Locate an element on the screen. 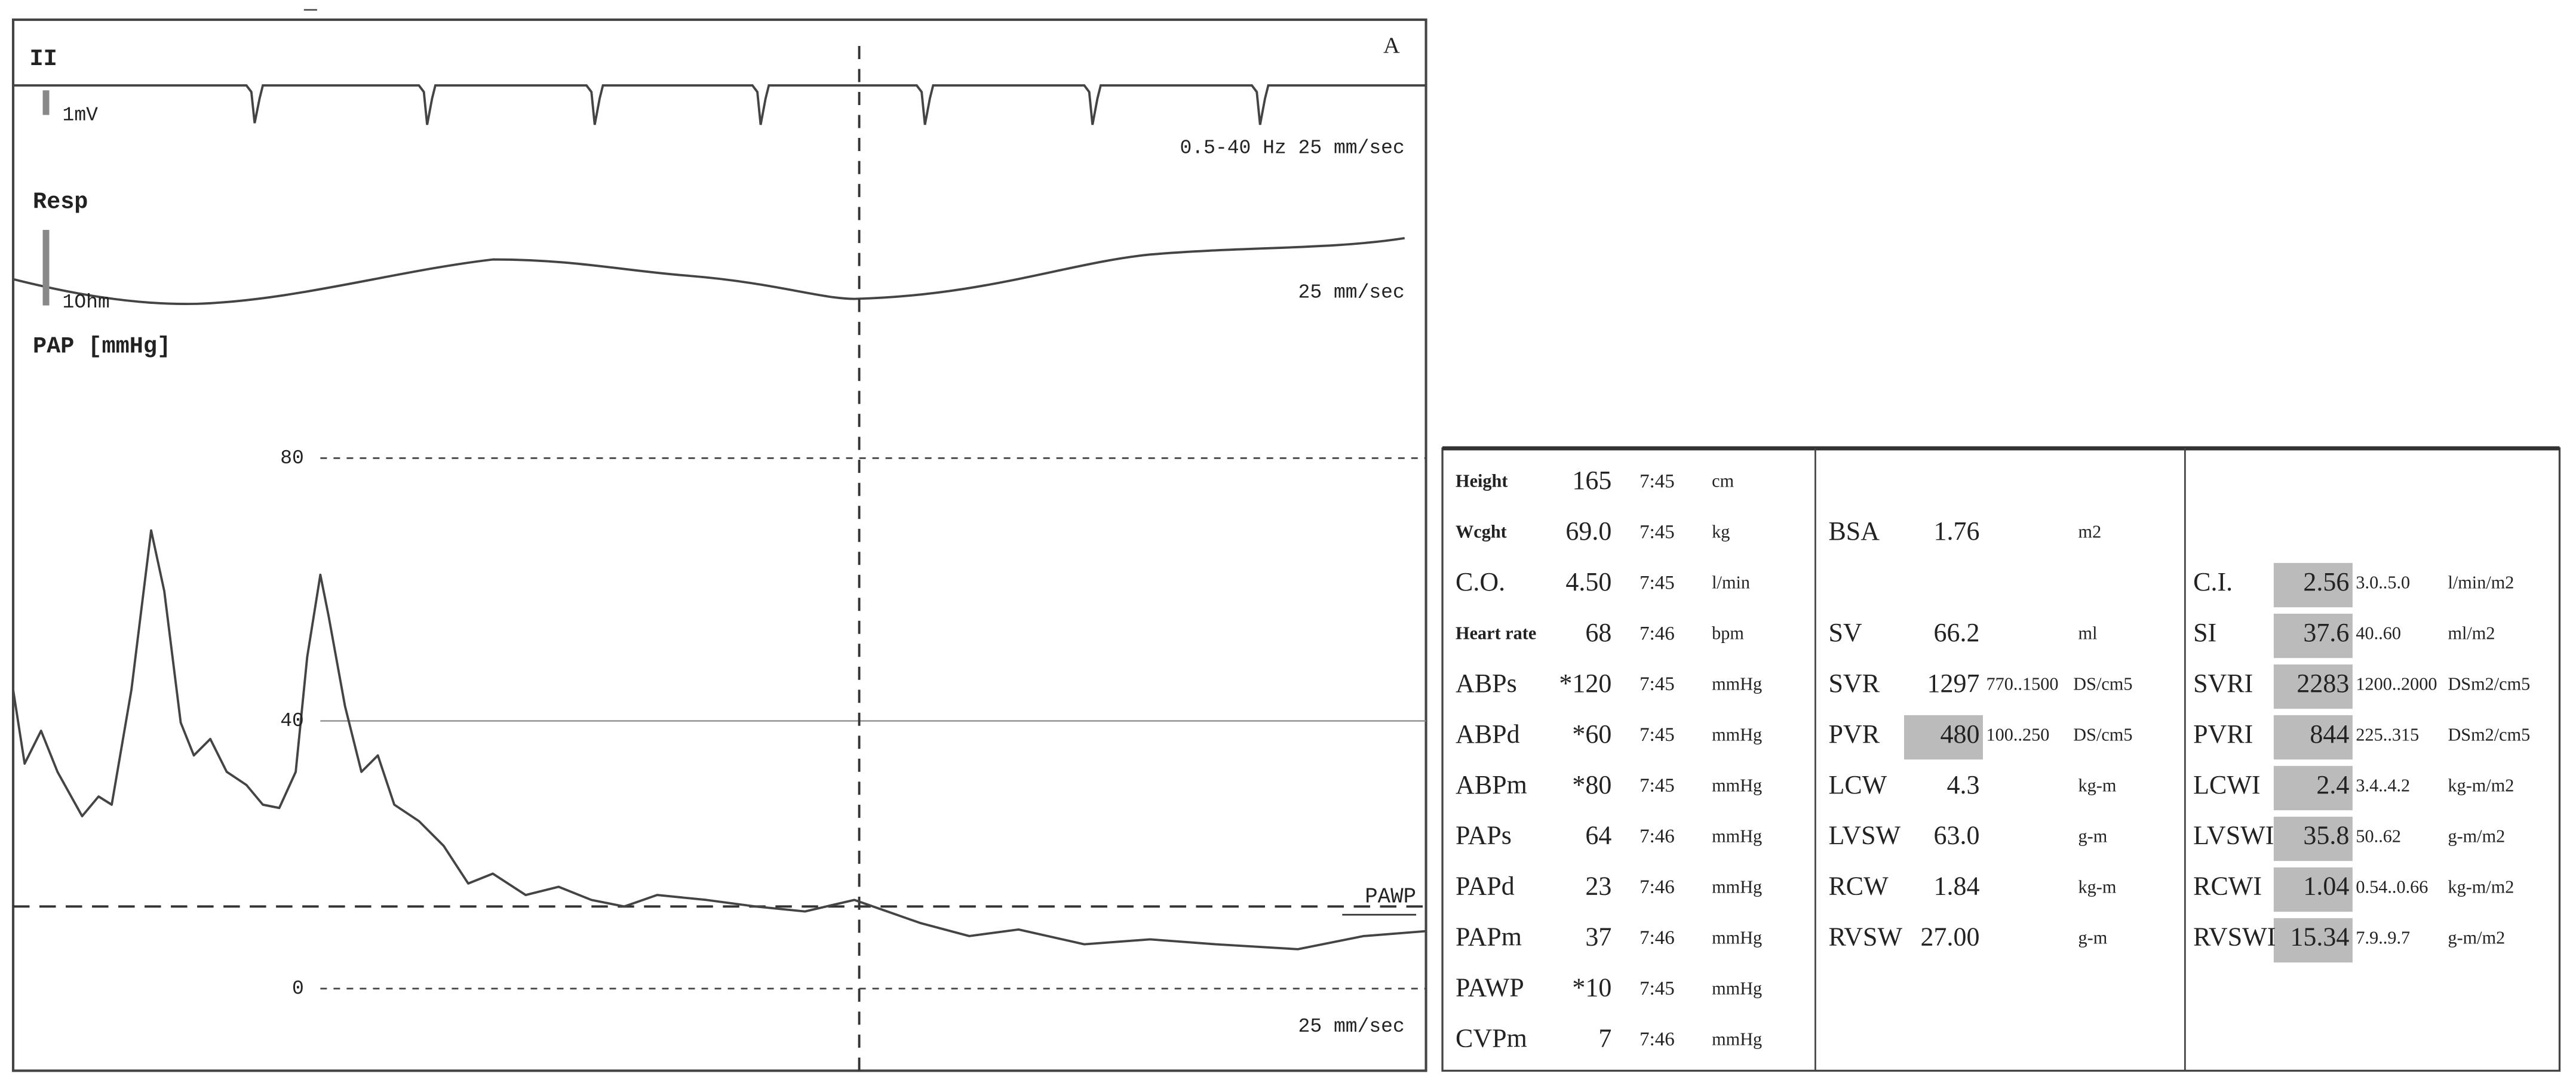 The height and width of the screenshot is (1086, 2576). ecg-cal-bar is located at coordinates (46, 102).